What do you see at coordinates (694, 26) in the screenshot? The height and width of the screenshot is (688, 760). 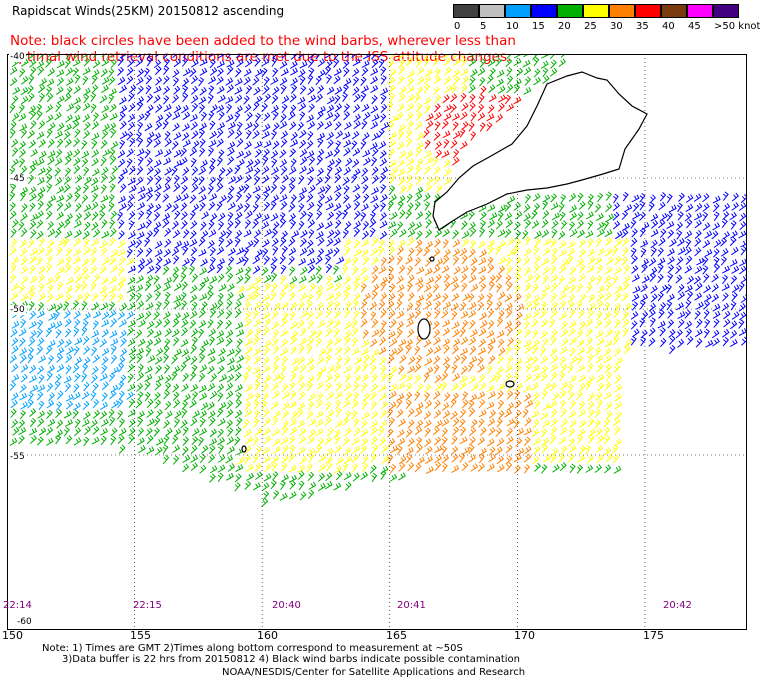 I see `scale-label: 45` at bounding box center [694, 26].